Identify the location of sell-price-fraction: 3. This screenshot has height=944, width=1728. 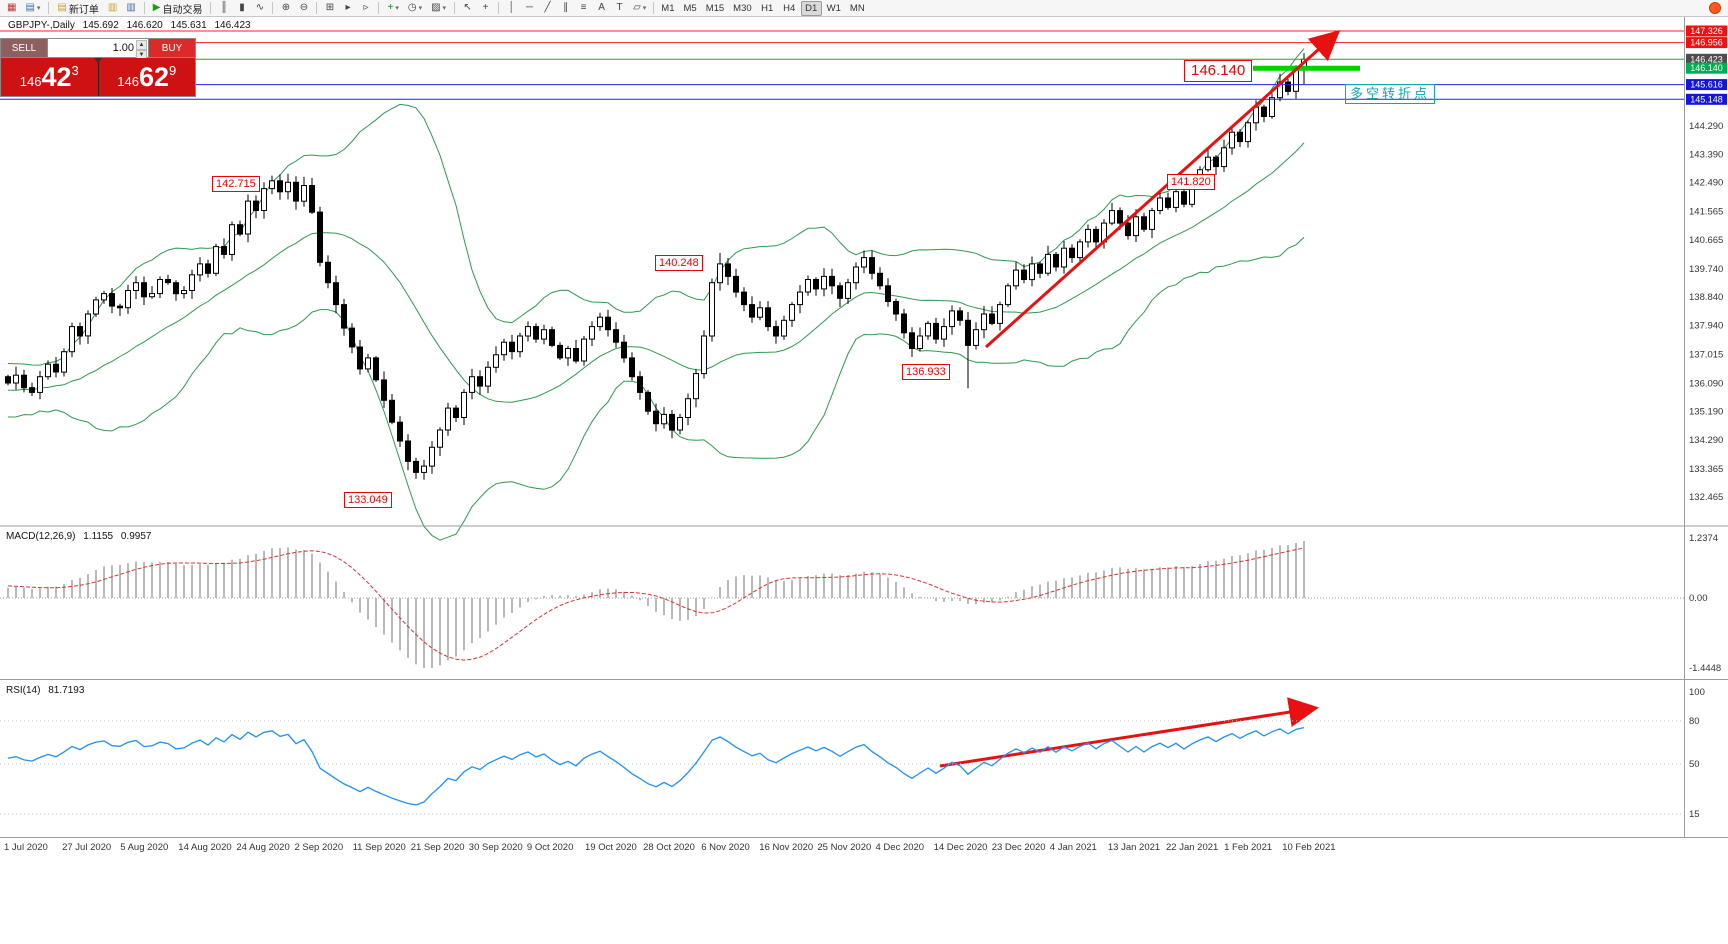
(75, 70).